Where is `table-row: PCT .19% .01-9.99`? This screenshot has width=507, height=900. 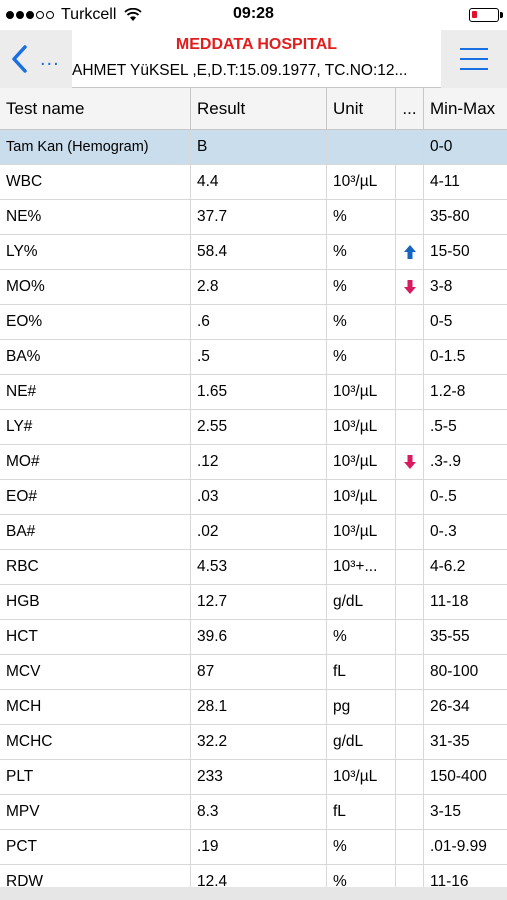 table-row: PCT .19% .01-9.99 is located at coordinates (253, 847).